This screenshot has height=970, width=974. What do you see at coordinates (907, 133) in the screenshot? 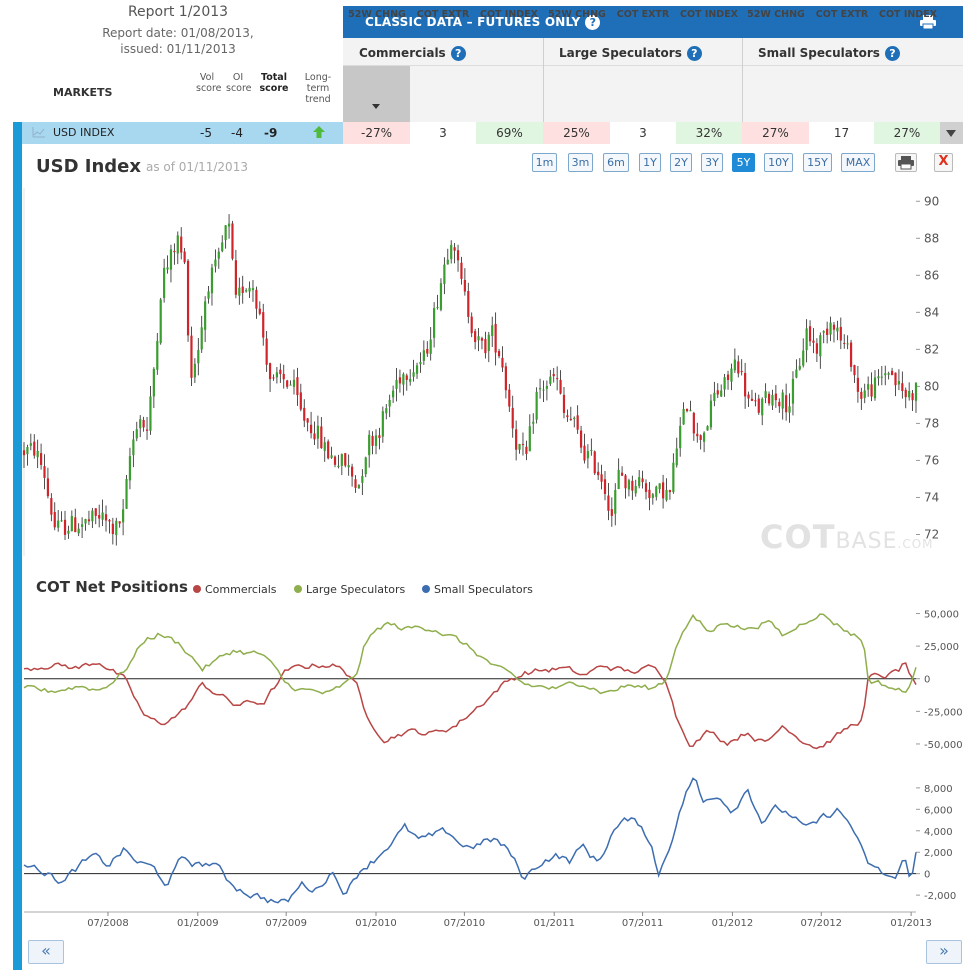
I see `small-cot-index-cell: 27%` at bounding box center [907, 133].